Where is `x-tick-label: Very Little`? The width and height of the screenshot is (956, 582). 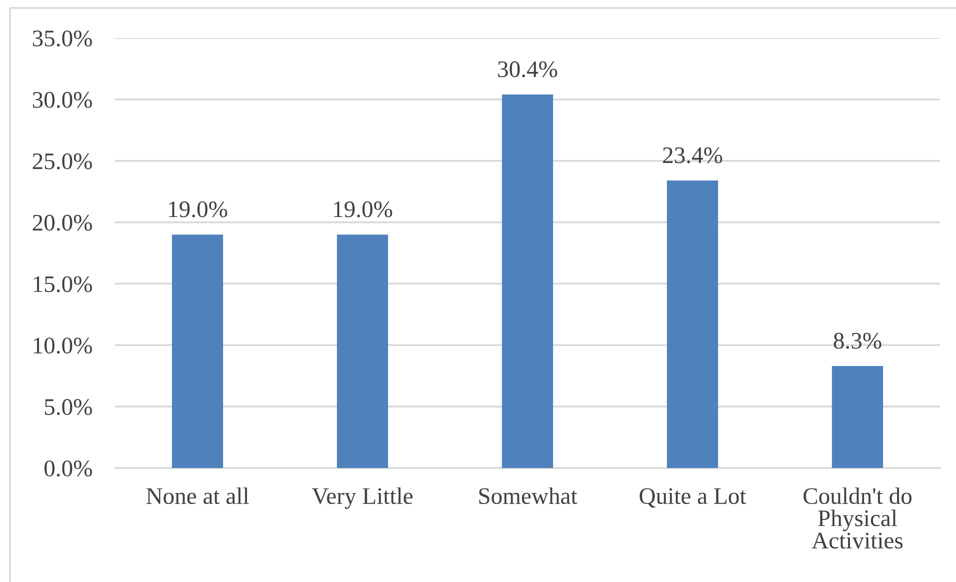 x-tick-label: Very Little is located at coordinates (362, 498).